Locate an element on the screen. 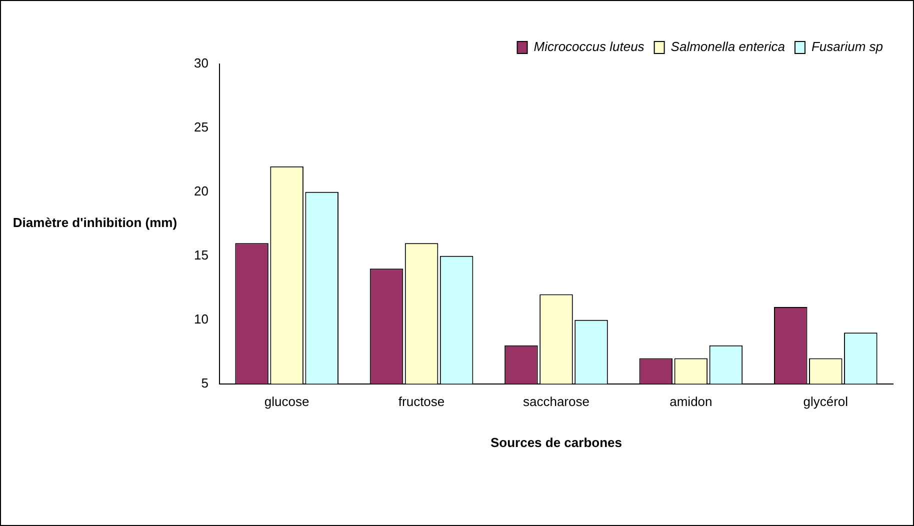 The height and width of the screenshot is (526, 914). x-tick-label: amidon is located at coordinates (691, 402).